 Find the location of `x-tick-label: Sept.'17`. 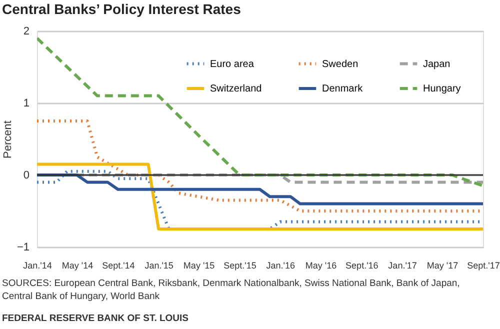

x-tick-label: Sept.'17 is located at coordinates (483, 265).